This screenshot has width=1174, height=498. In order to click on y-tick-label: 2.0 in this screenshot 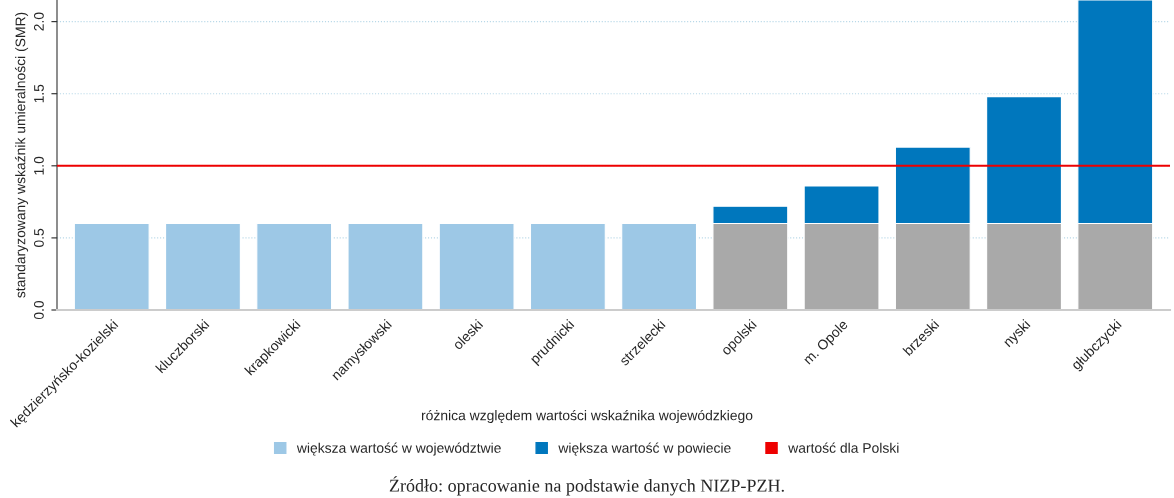, I will do `click(39, 21)`.